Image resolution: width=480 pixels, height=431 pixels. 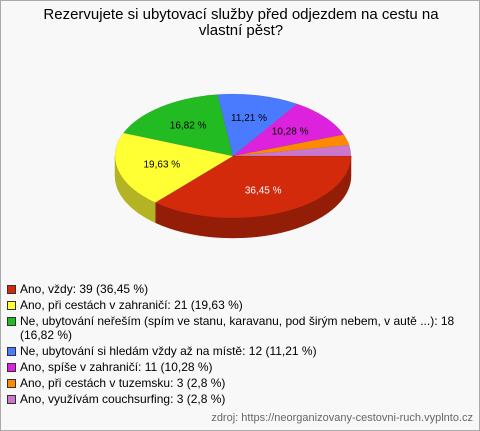 What do you see at coordinates (240, 289) in the screenshot?
I see `legend-item: Ano, vždy: 39 (36,45 %)` at bounding box center [240, 289].